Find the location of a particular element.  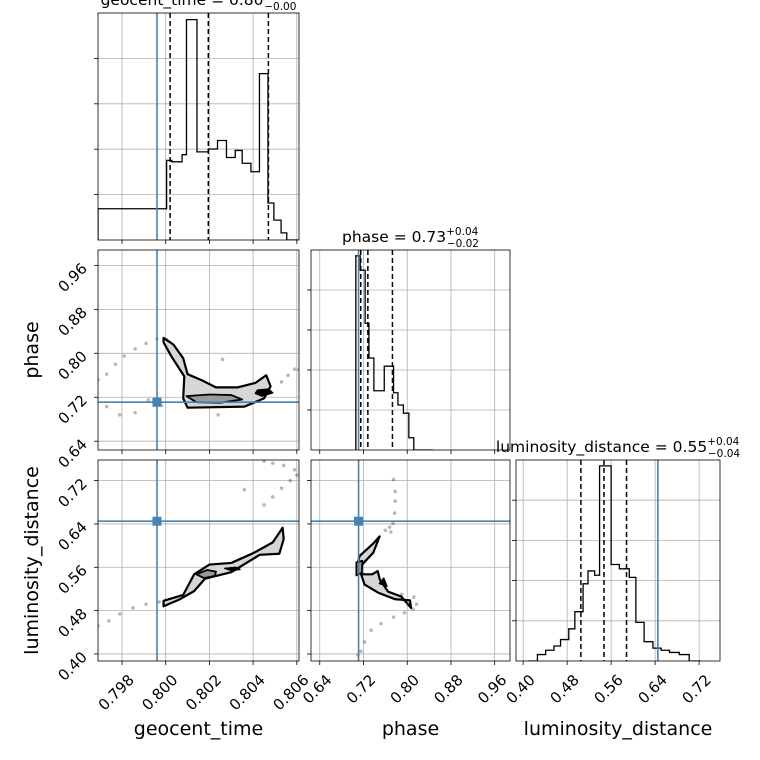

hist-frame-luminosity_distance is located at coordinates (618, 560).